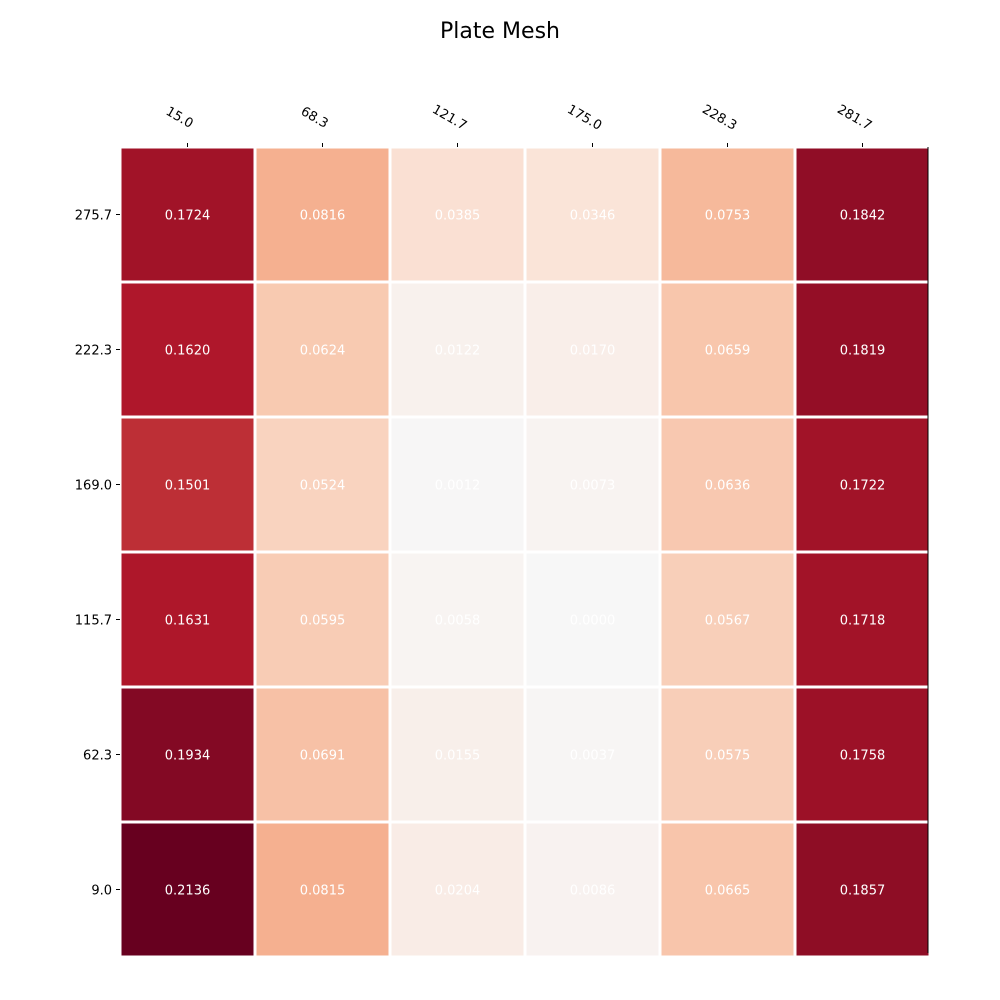  I want to click on cell-value-label: 0.0524, so click(323, 486).